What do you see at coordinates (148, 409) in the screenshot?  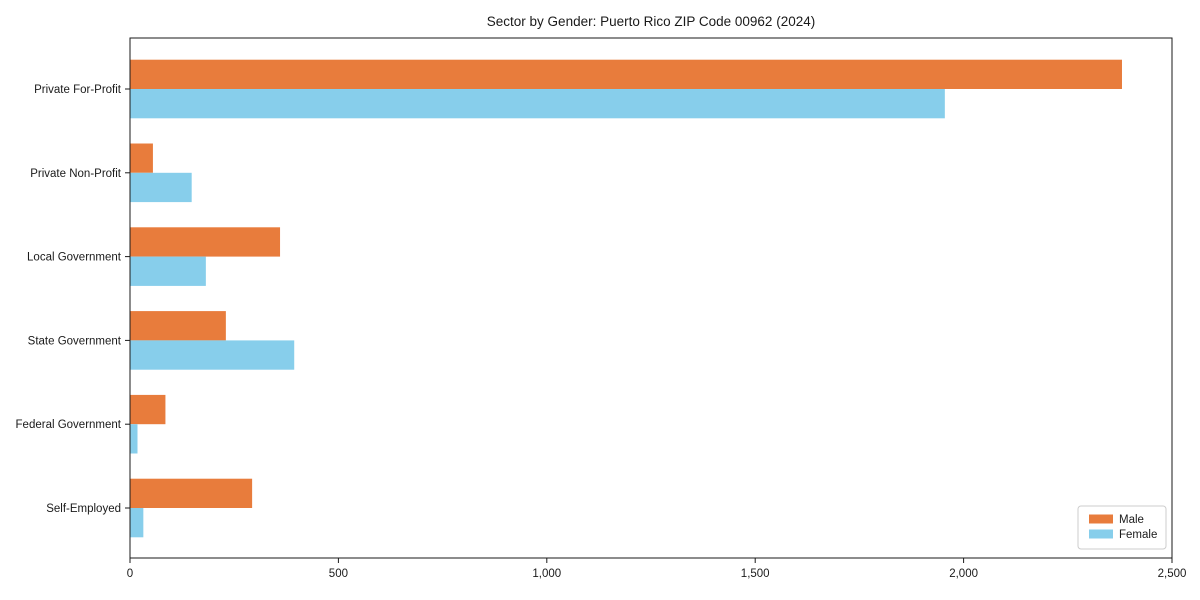 I see `bar-male-federal-government` at bounding box center [148, 409].